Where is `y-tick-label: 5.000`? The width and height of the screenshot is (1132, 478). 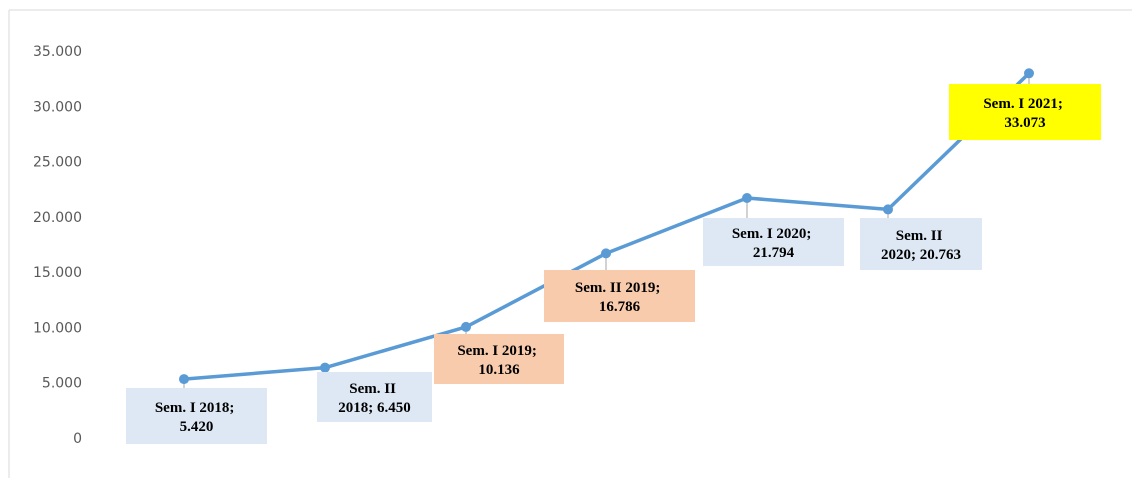 y-tick-label: 5.000 is located at coordinates (62, 384).